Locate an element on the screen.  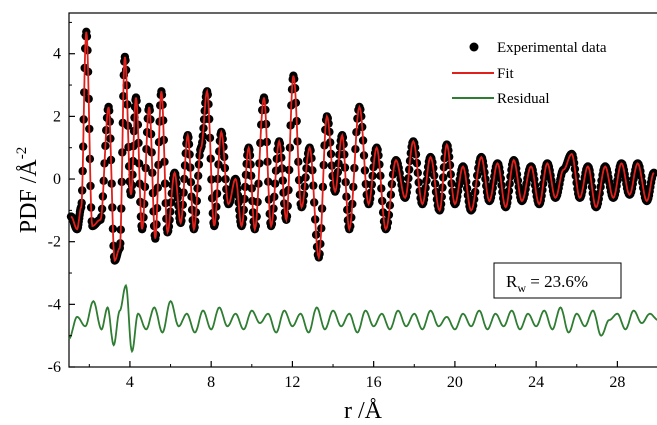
y-axis-title: PDF /Å-2 is located at coordinates (28, 190).